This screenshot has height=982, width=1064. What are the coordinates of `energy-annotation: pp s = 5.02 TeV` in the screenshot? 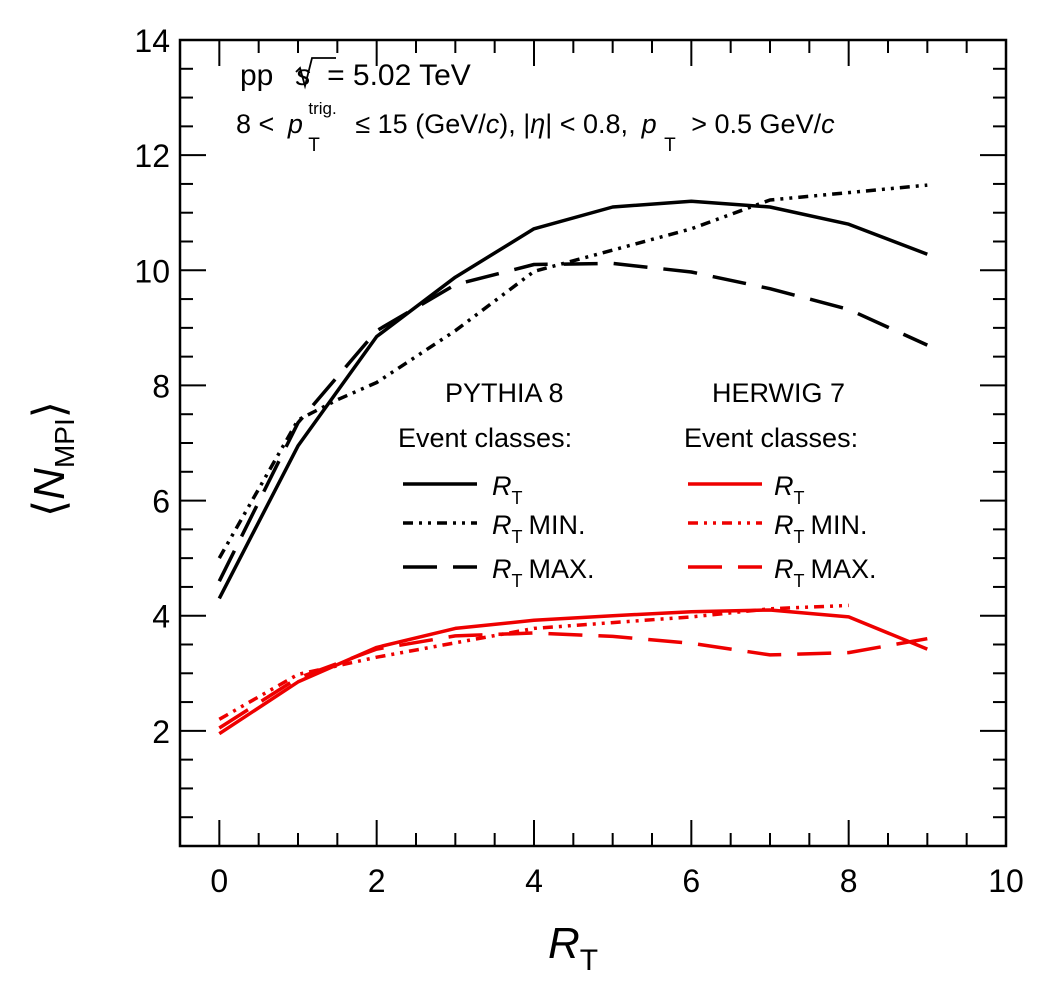 It's located at (355, 74).